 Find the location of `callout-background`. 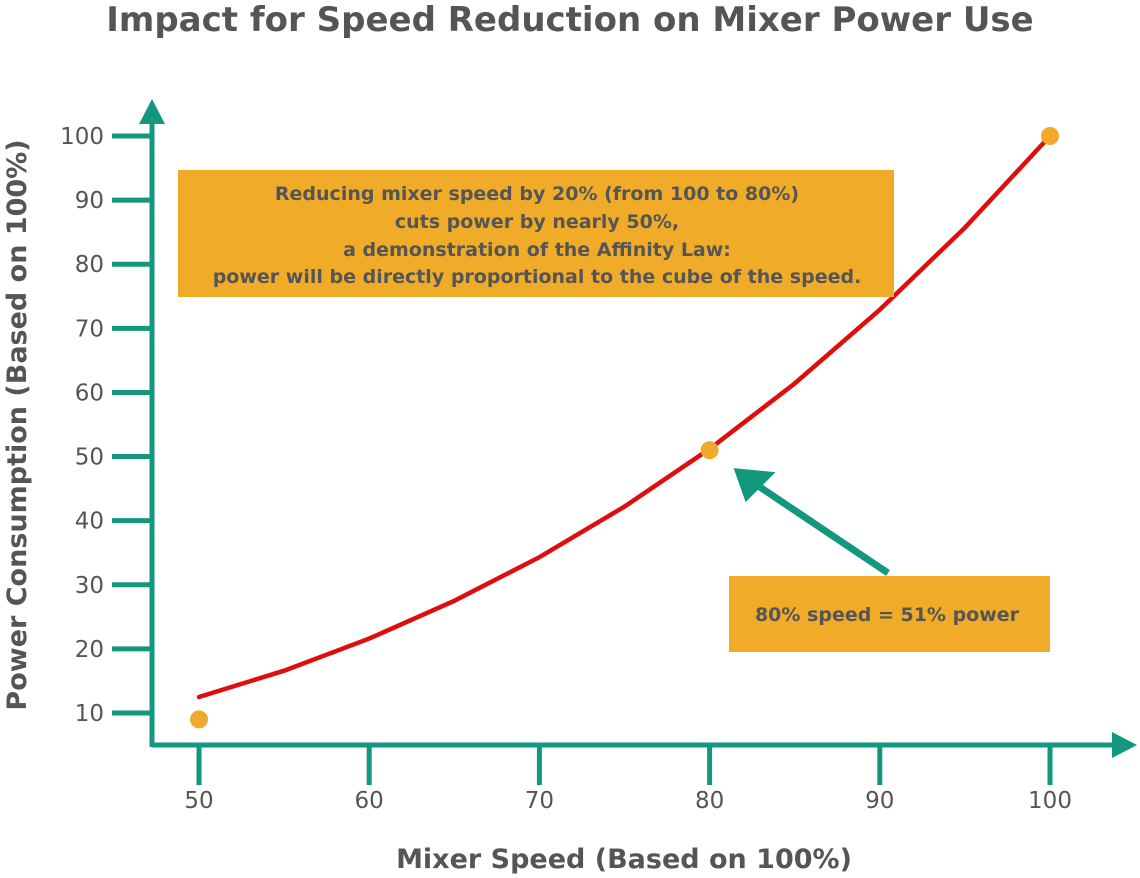

callout-background is located at coordinates (889, 614).